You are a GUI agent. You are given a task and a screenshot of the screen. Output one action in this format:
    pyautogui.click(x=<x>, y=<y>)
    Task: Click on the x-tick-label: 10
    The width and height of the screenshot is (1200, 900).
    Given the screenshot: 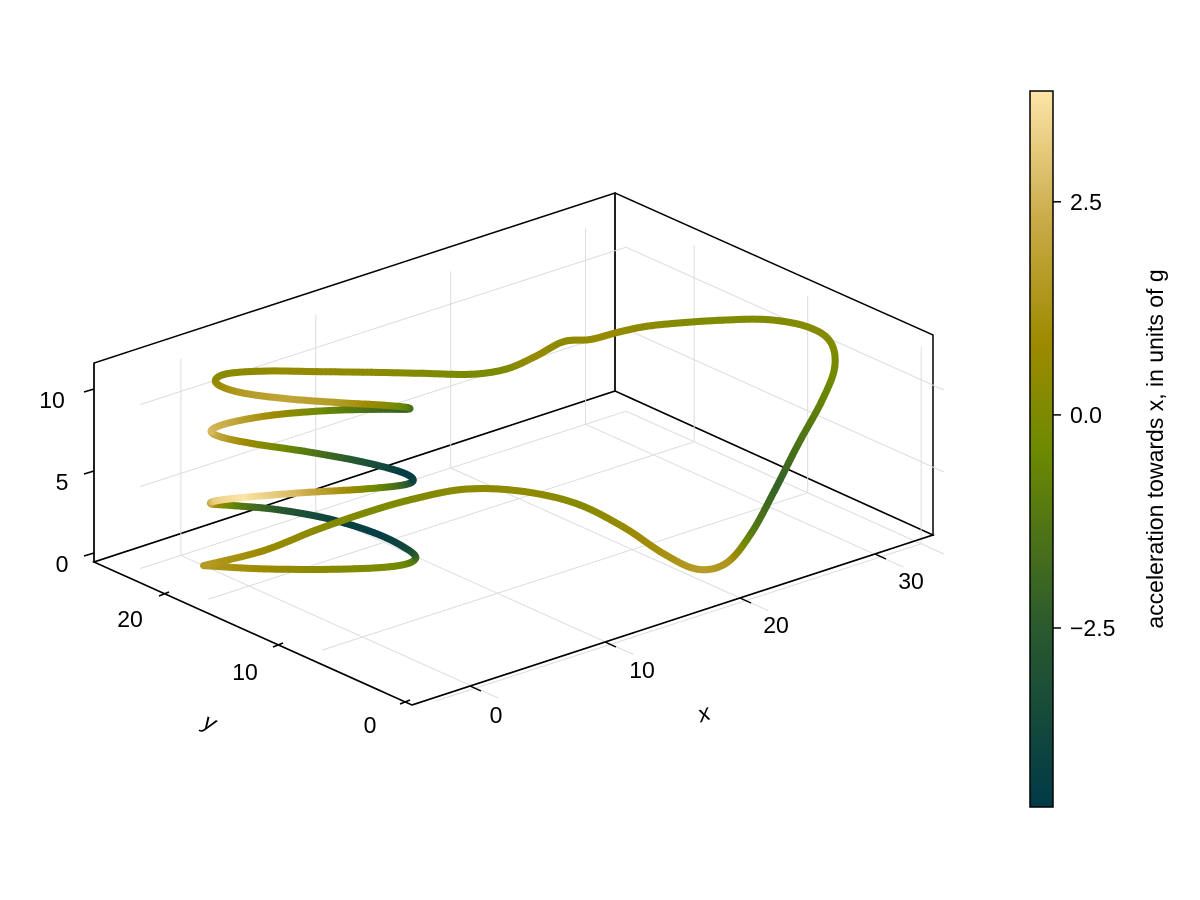 What is the action you would take?
    pyautogui.click(x=642, y=670)
    